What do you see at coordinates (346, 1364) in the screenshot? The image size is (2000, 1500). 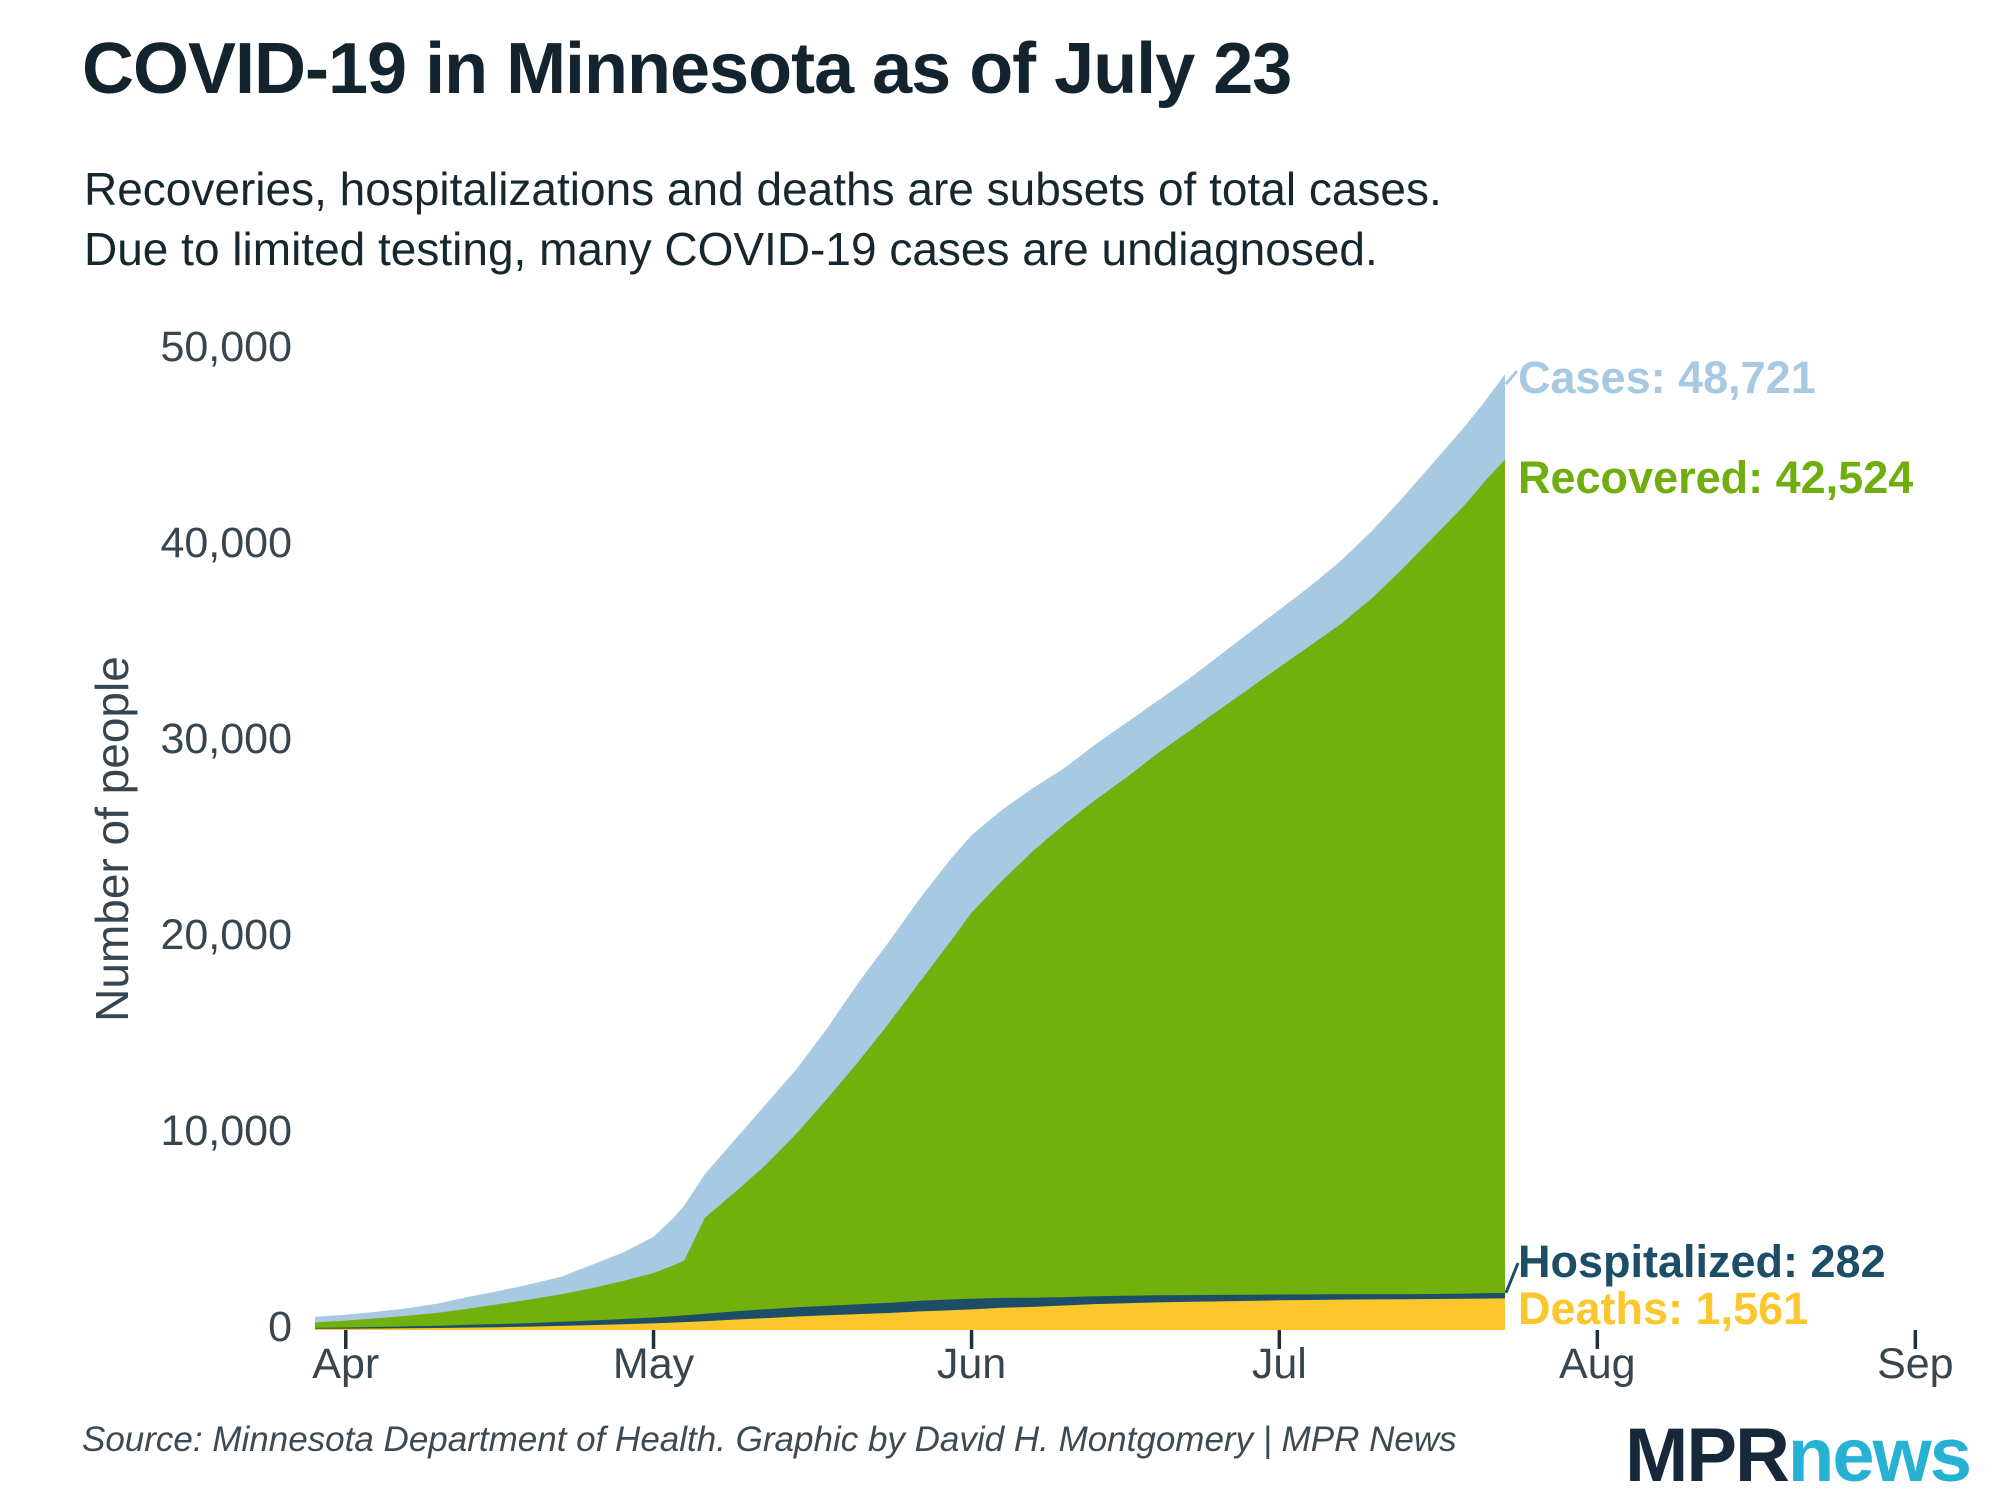 I see `x-tick-label-apr: Apr` at bounding box center [346, 1364].